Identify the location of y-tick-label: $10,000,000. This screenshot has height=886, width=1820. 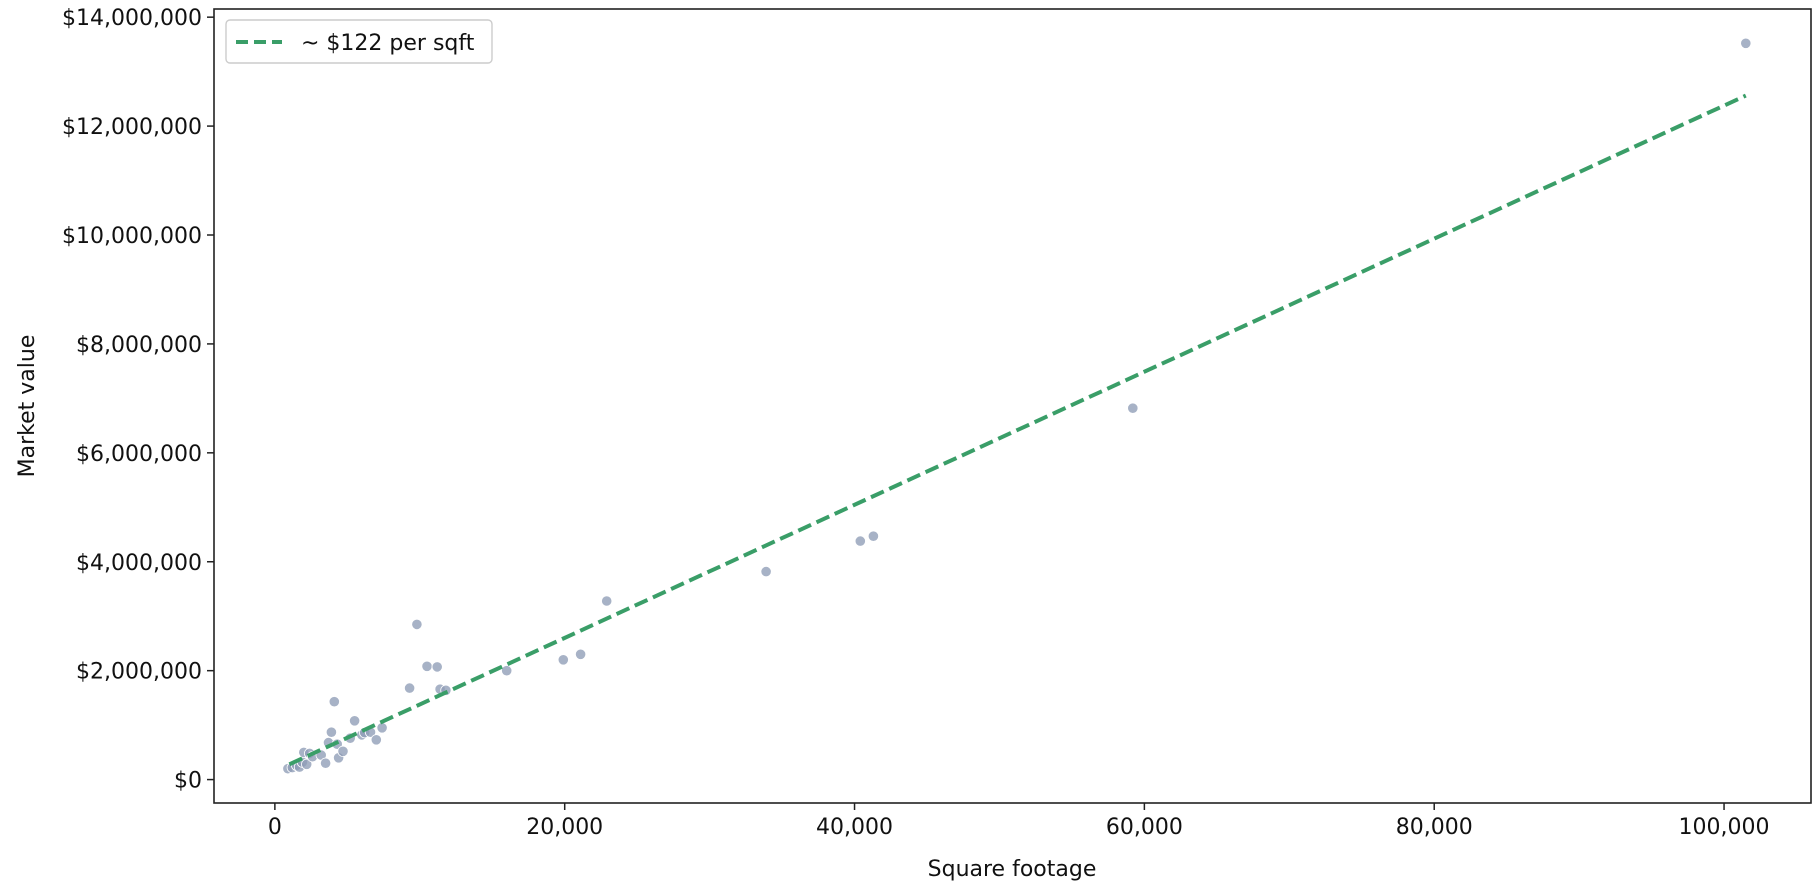
(132, 236).